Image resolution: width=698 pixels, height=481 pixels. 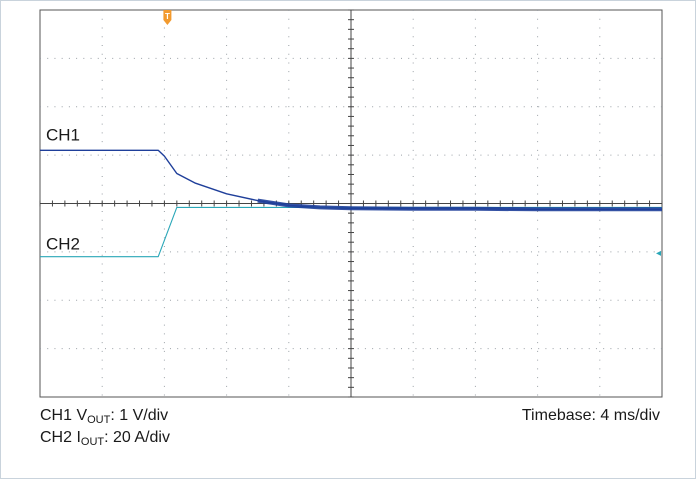 What do you see at coordinates (63, 134) in the screenshot?
I see `ch1-trace-label: CH1` at bounding box center [63, 134].